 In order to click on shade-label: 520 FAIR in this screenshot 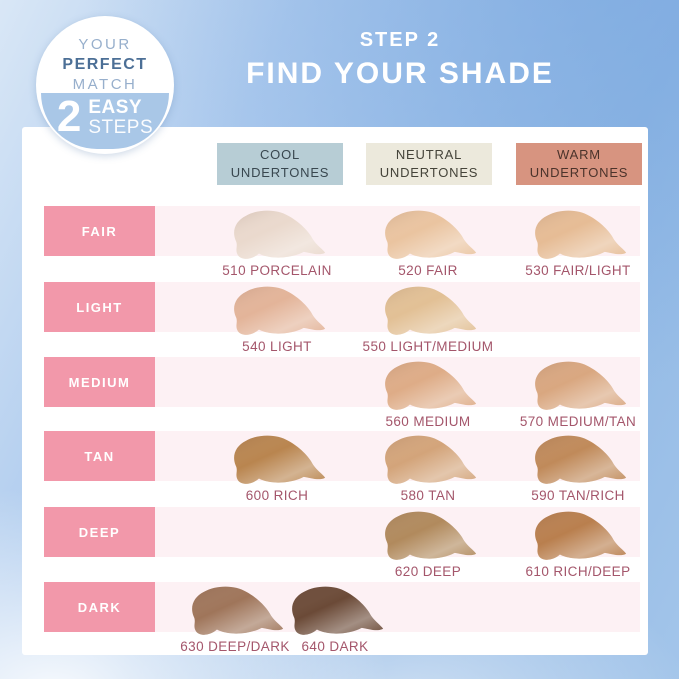, I will do `click(428, 270)`.